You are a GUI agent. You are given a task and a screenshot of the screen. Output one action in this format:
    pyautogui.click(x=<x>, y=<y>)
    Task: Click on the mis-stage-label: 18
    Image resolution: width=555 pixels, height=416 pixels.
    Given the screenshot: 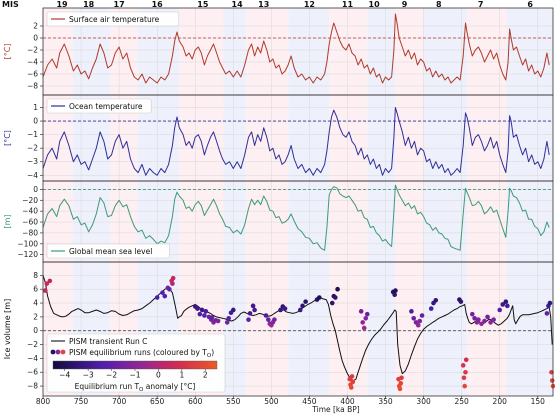 What is the action you would take?
    pyautogui.click(x=89, y=4)
    